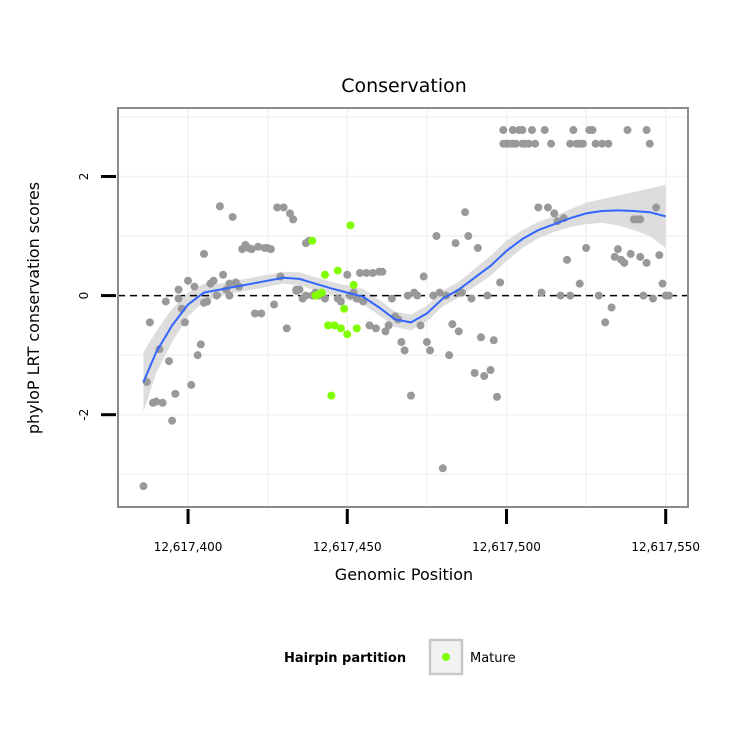  I want to click on x-tick-label: 12,617,450, so click(347, 547).